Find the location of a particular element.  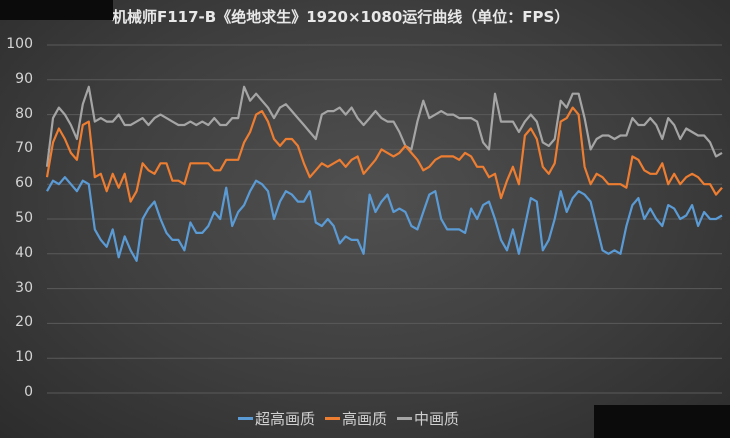

y-tick-label: 90 is located at coordinates (24, 78).